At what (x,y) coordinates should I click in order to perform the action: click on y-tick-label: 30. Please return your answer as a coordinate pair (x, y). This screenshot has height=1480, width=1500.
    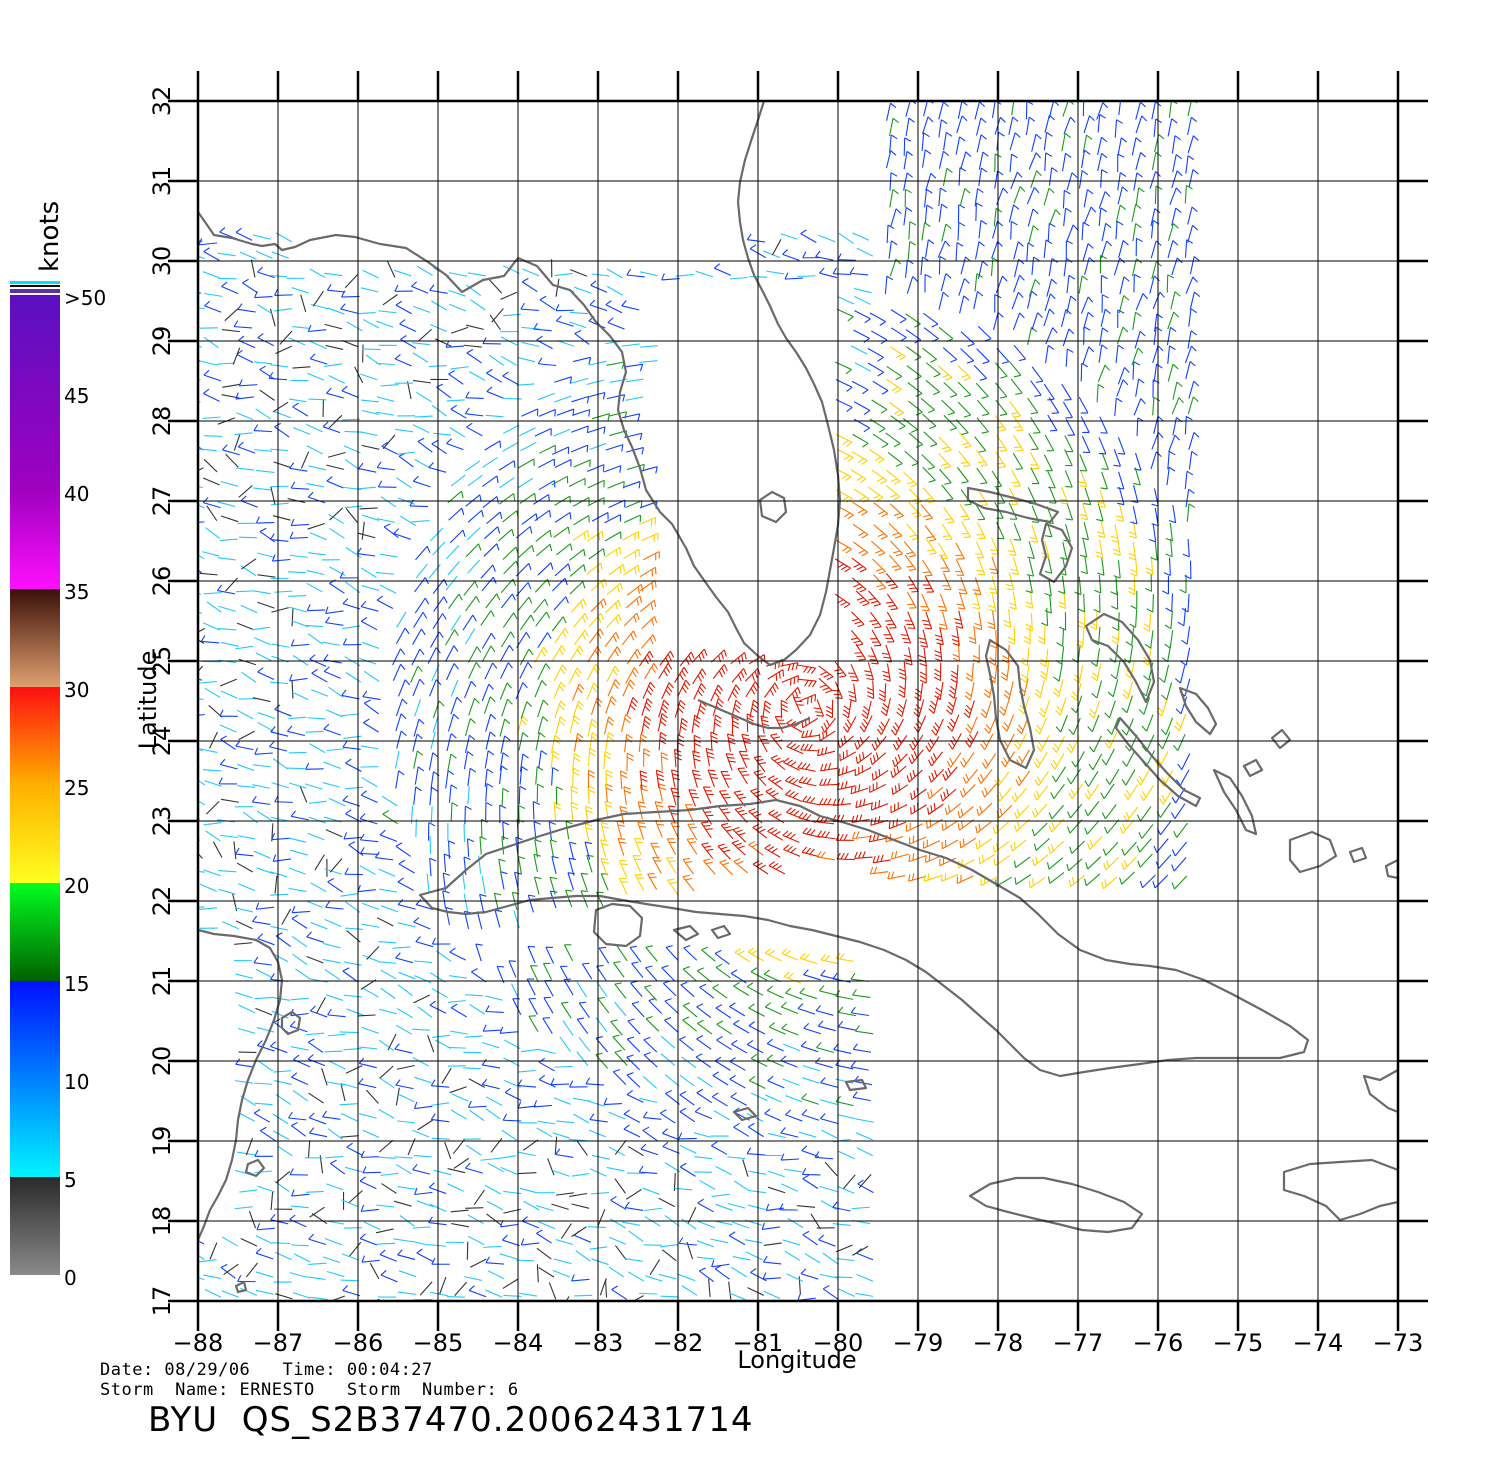
    Looking at the image, I should click on (162, 261).